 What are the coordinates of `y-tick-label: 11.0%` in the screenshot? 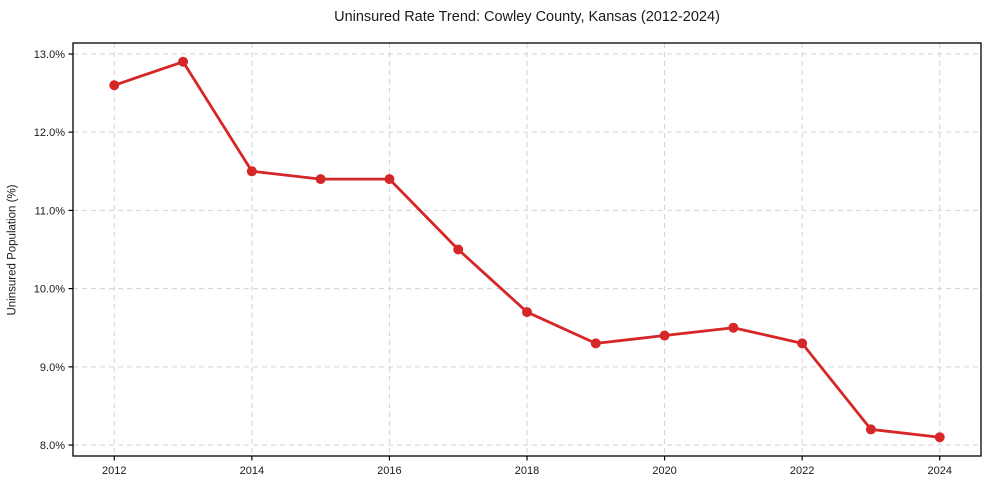 It's located at (50, 211).